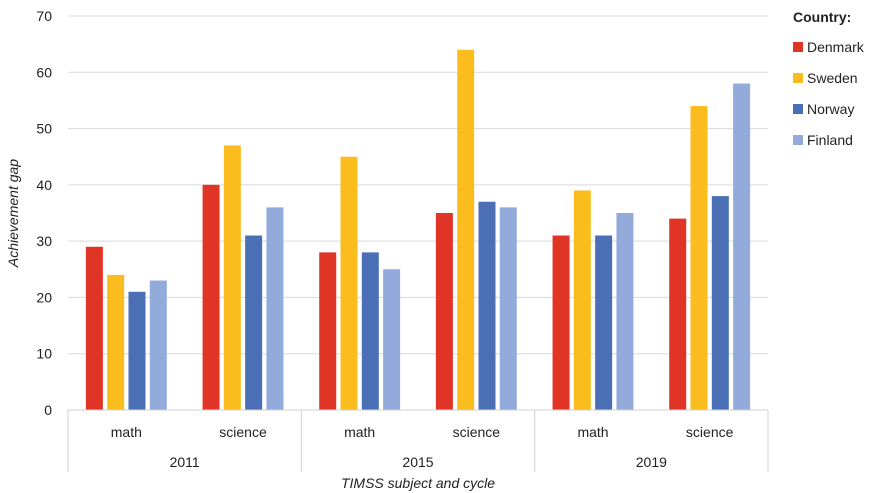 This screenshot has width=878, height=493. What do you see at coordinates (44, 72) in the screenshot?
I see `y-tick-label: 60` at bounding box center [44, 72].